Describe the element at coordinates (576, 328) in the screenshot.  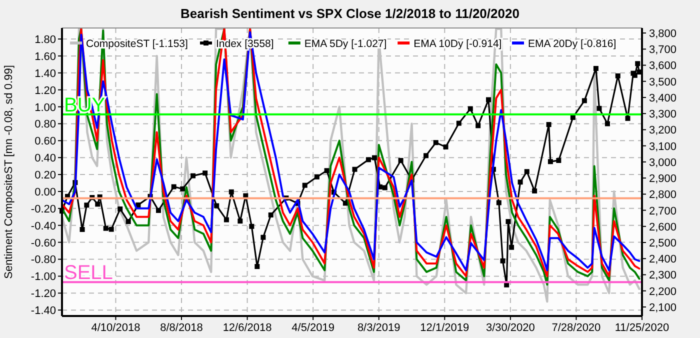
I see `x-tick-label: 7/28/2020` at that location.